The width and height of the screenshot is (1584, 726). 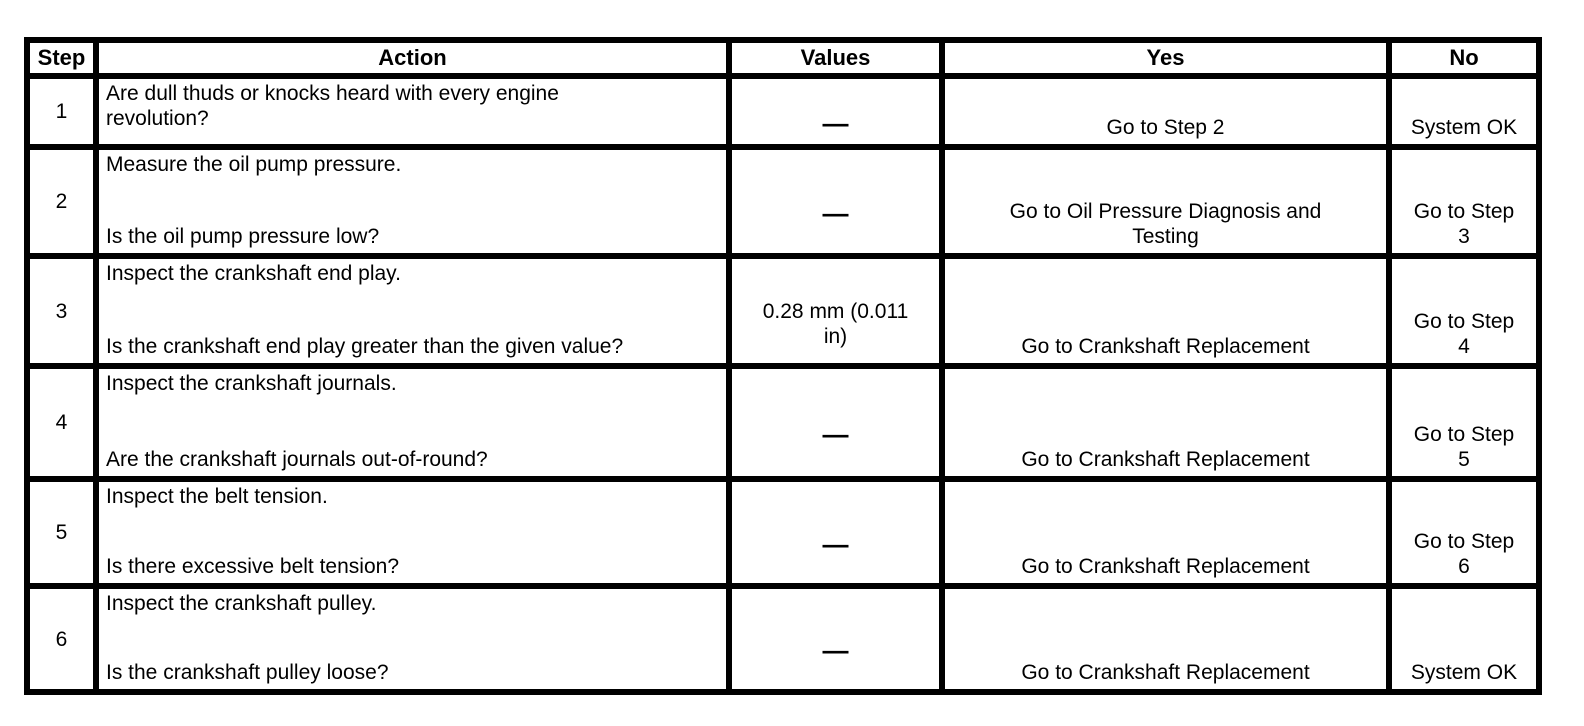 What do you see at coordinates (835, 58) in the screenshot?
I see `header-values: Values` at bounding box center [835, 58].